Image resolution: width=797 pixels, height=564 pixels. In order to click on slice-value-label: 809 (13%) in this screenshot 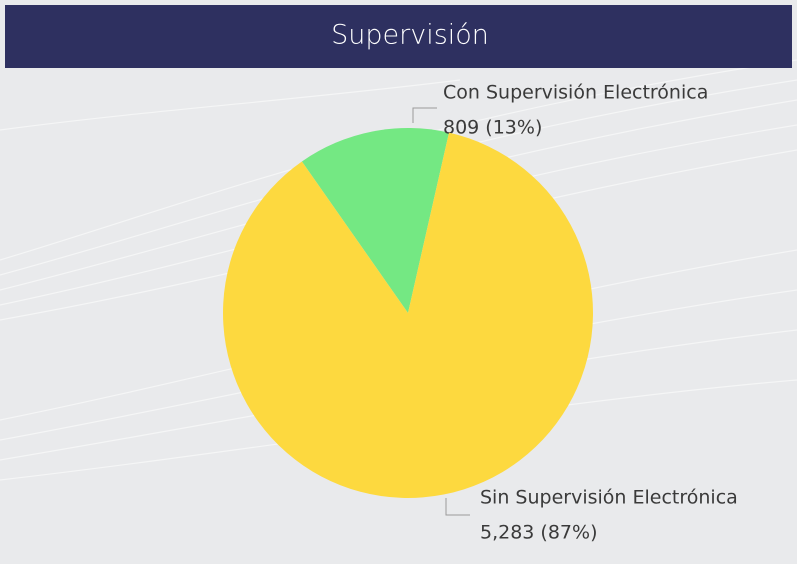, I will do `click(492, 128)`.